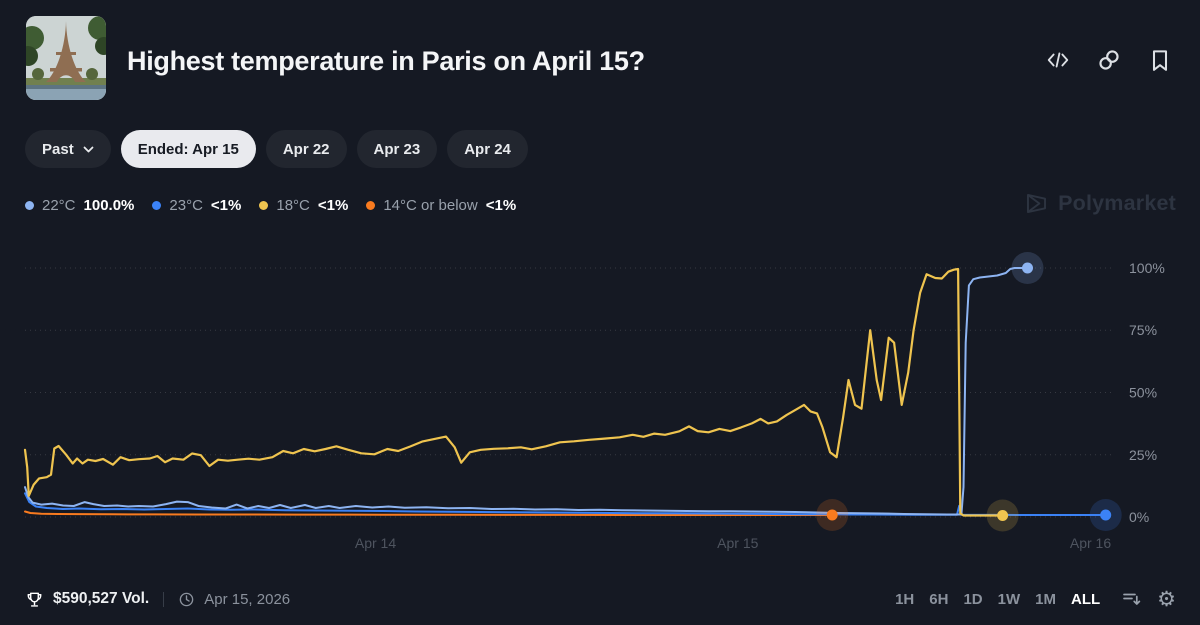 The width and height of the screenshot is (1200, 625). Describe the element at coordinates (397, 149) in the screenshot. I see `tab-apr-23: Apr 23` at that location.